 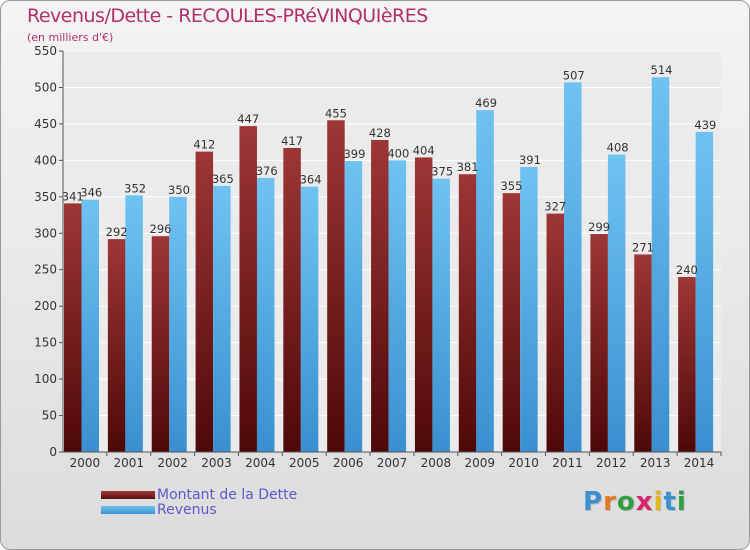 What do you see at coordinates (392, 463) in the screenshot?
I see `x-tick-label: 2007` at bounding box center [392, 463].